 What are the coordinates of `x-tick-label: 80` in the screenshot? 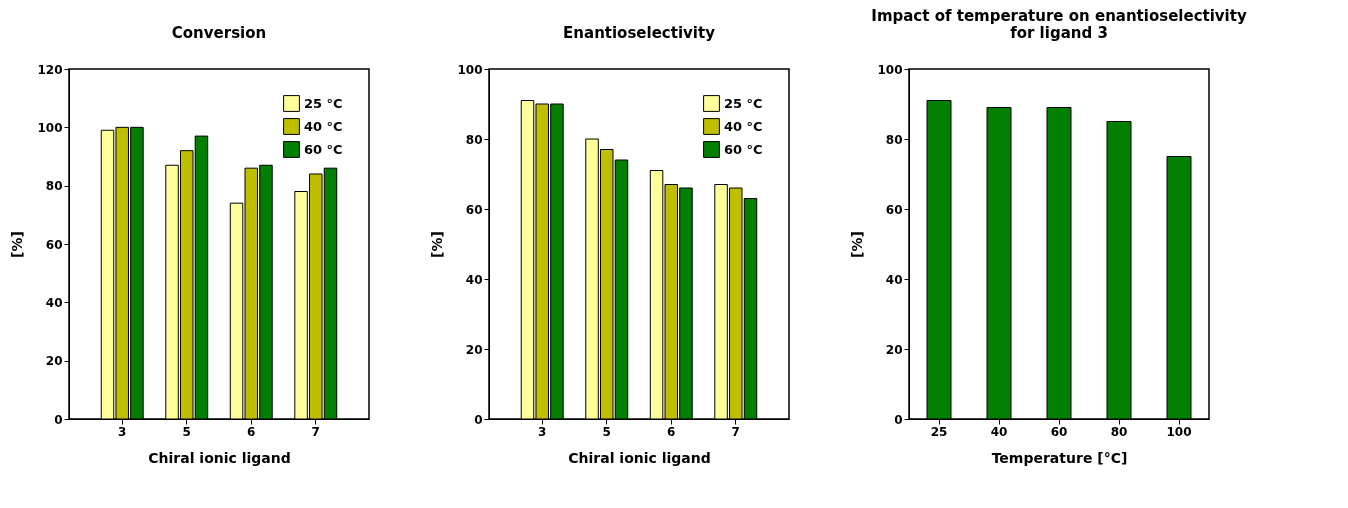 It's located at (1119, 431).